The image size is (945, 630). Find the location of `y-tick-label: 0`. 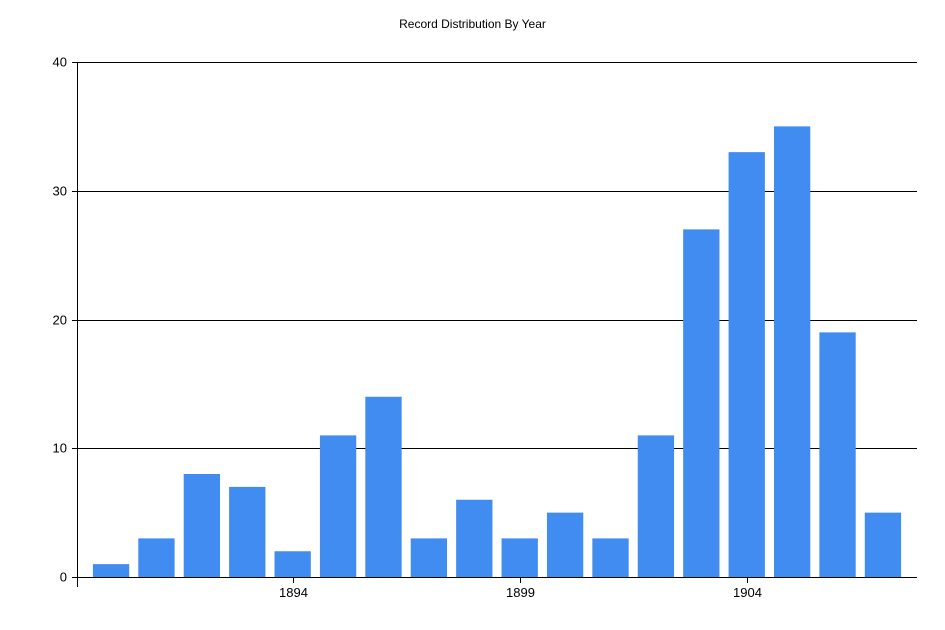

y-tick-label: 0 is located at coordinates (63, 577).